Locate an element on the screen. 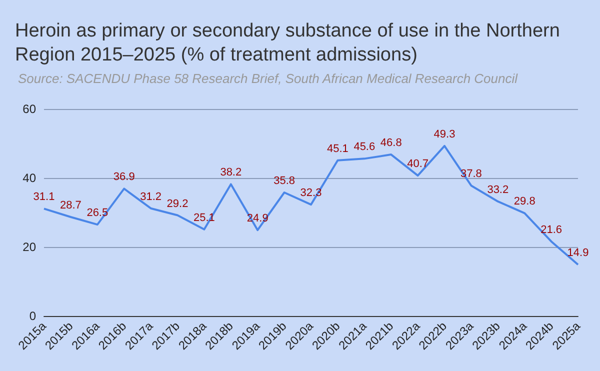 Image resolution: width=600 pixels, height=371 pixels. data-label: 21.6 is located at coordinates (551, 230).